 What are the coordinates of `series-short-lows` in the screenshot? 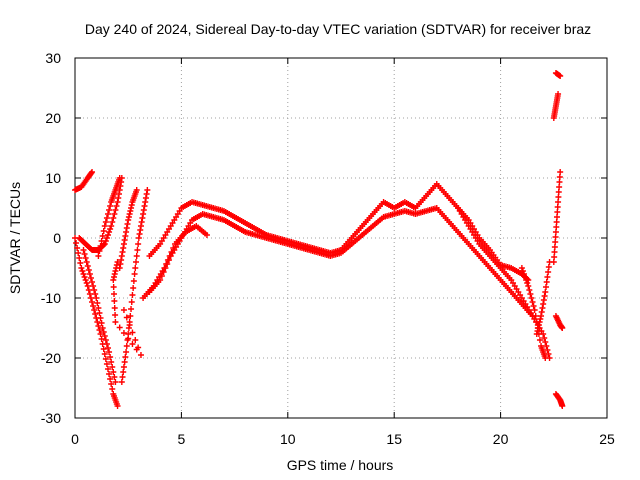 It's located at (127, 308).